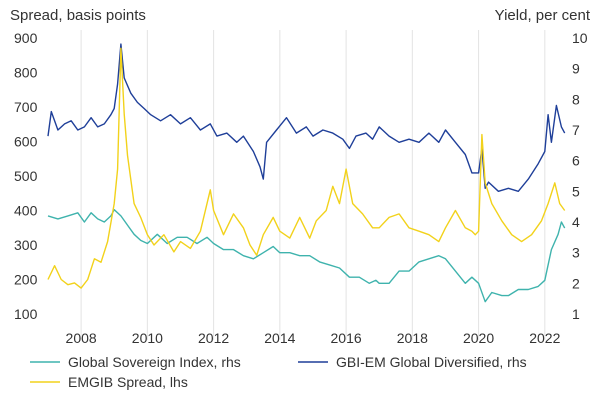 Image resolution: width=601 pixels, height=401 pixels. I want to click on x-tick-2012: 2012, so click(213, 338).